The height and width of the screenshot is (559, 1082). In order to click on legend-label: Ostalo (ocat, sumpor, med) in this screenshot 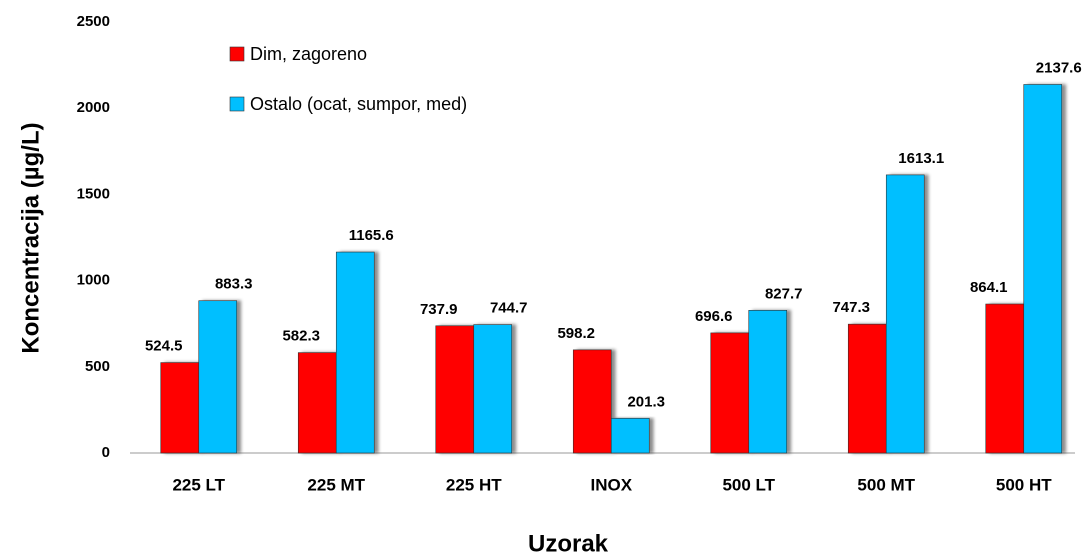, I will do `click(358, 104)`.